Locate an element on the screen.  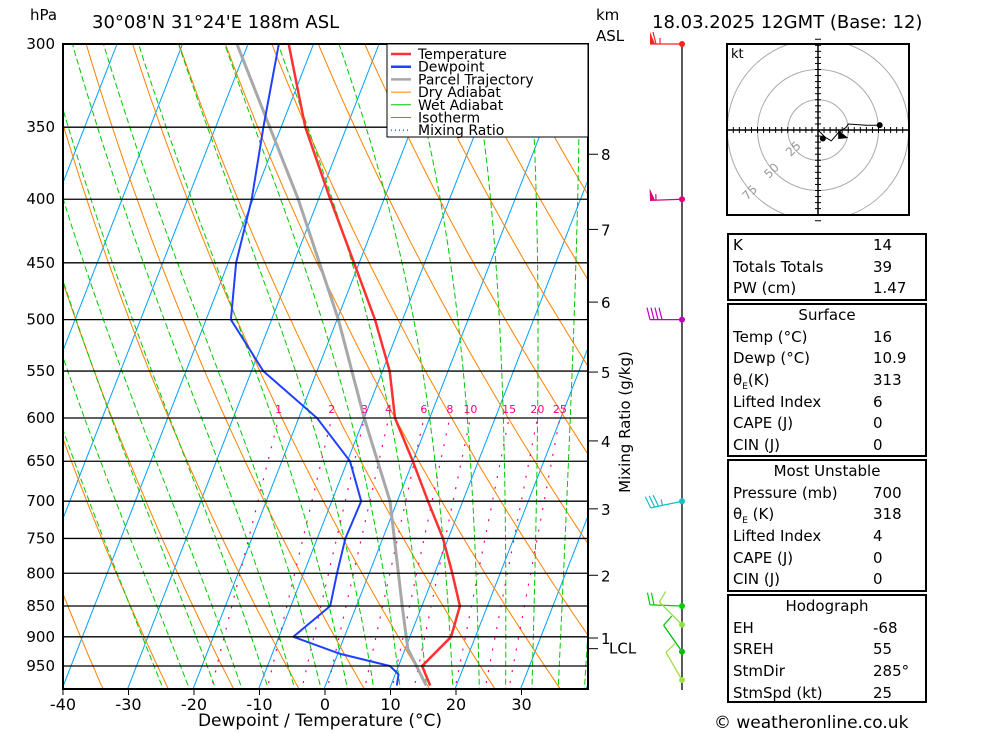
label-text: SREH is located at coordinates (753, 649).